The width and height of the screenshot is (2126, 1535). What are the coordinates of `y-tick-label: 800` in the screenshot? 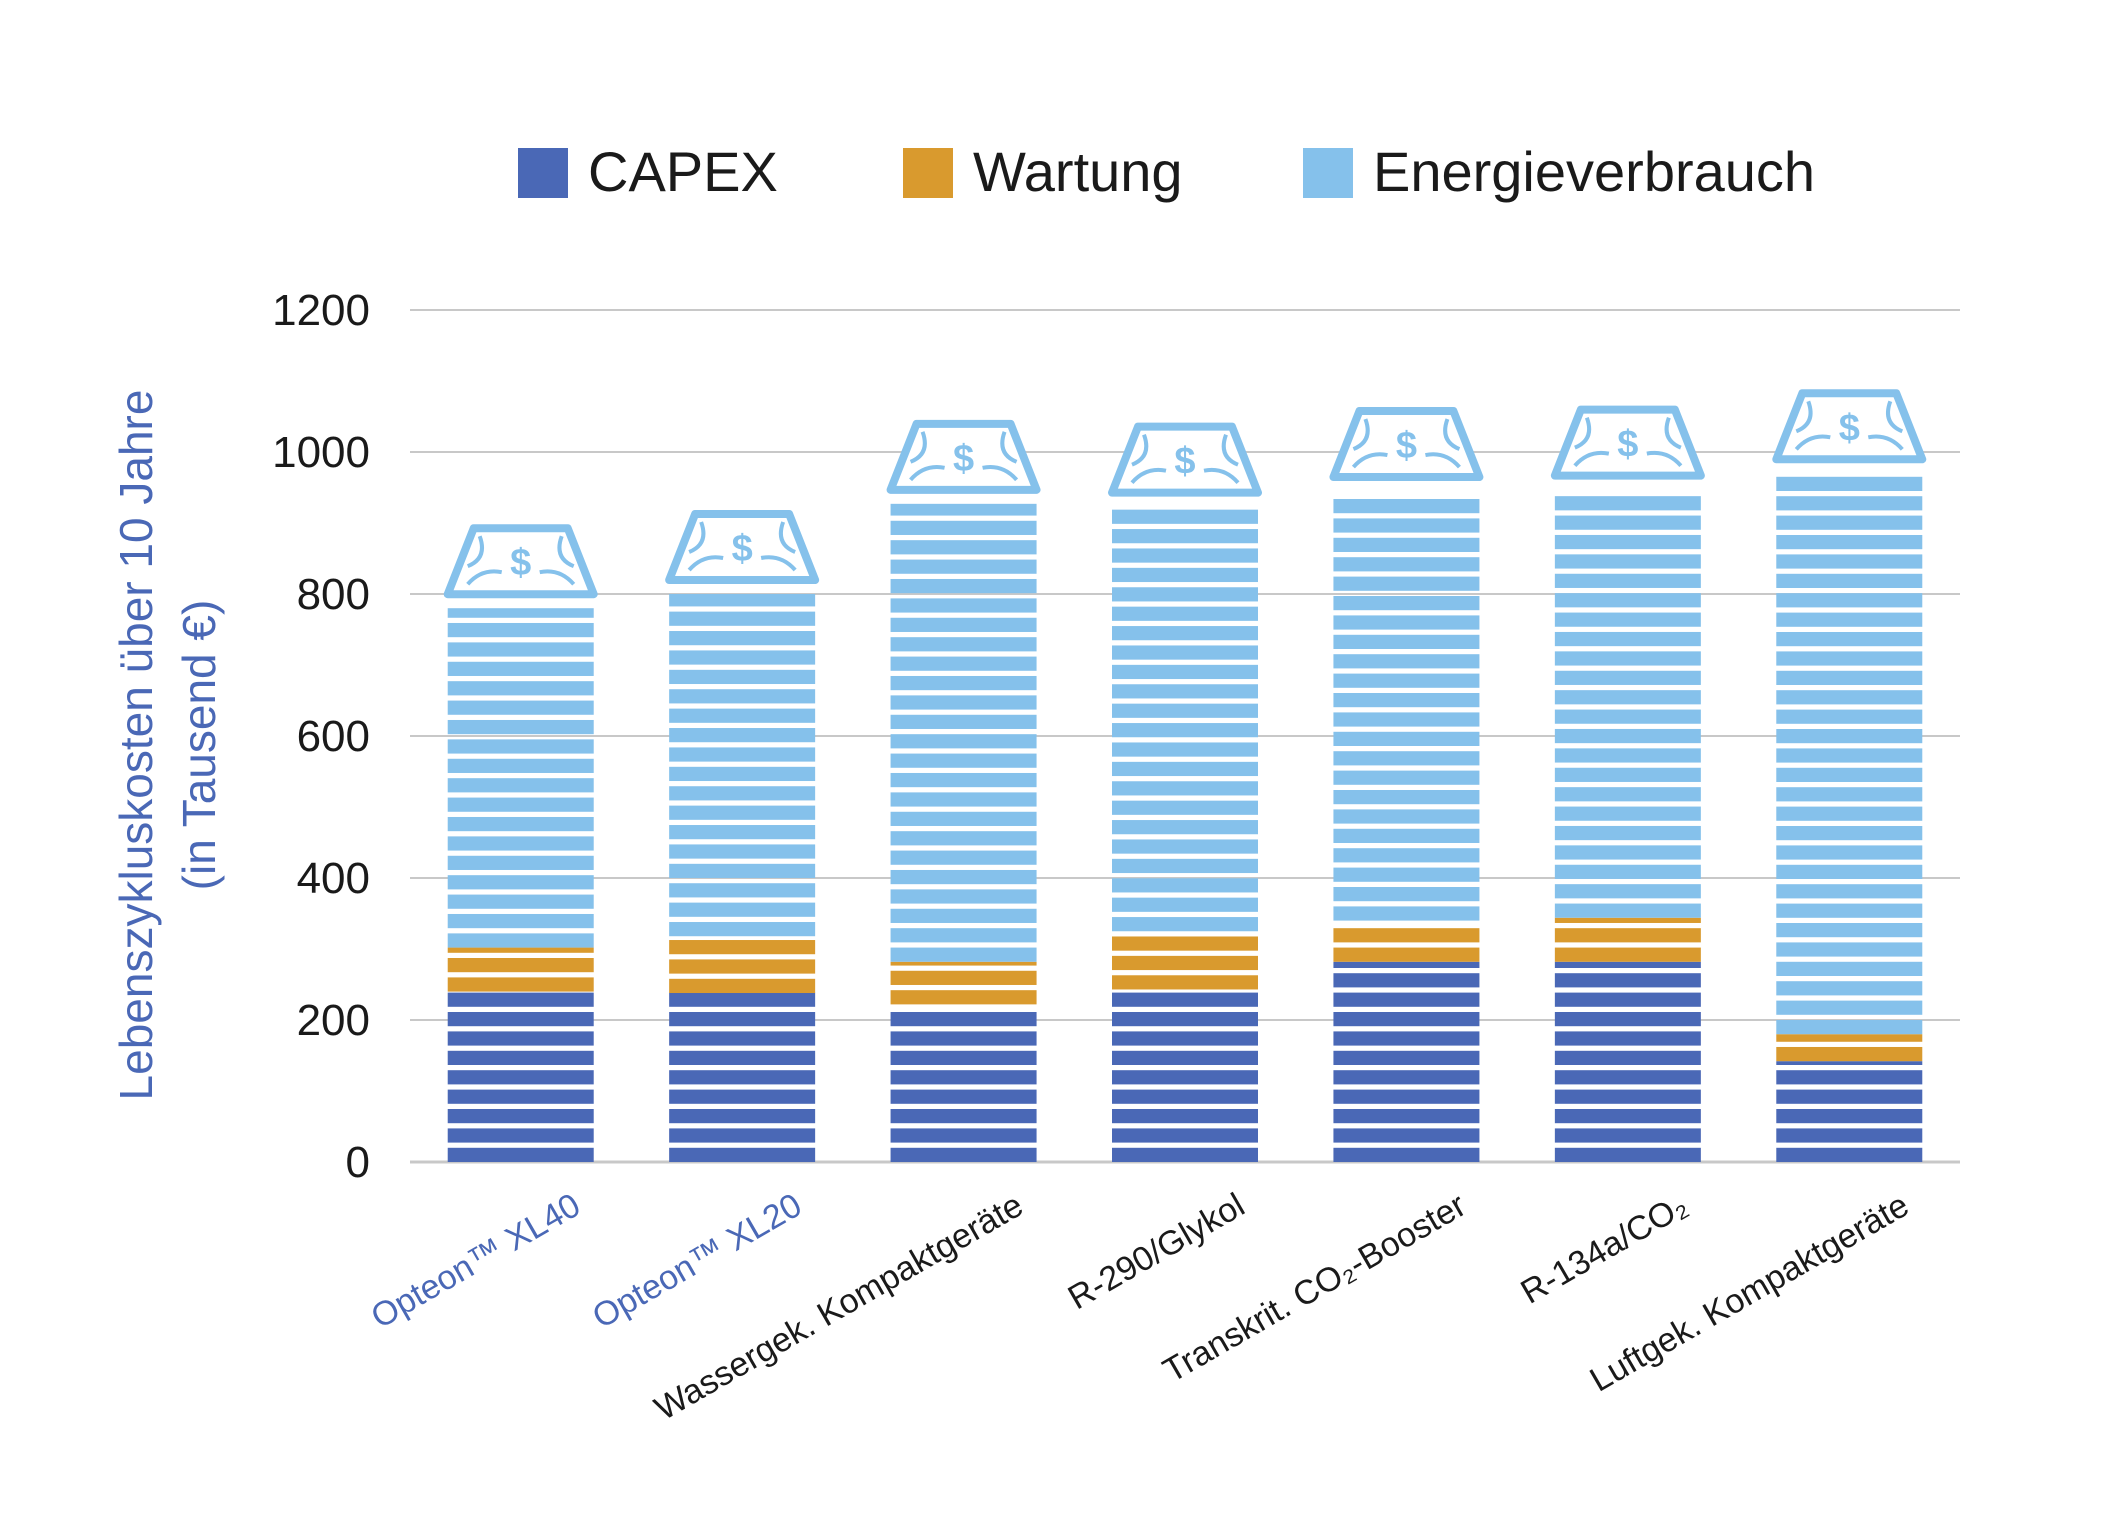 It's located at (333, 594).